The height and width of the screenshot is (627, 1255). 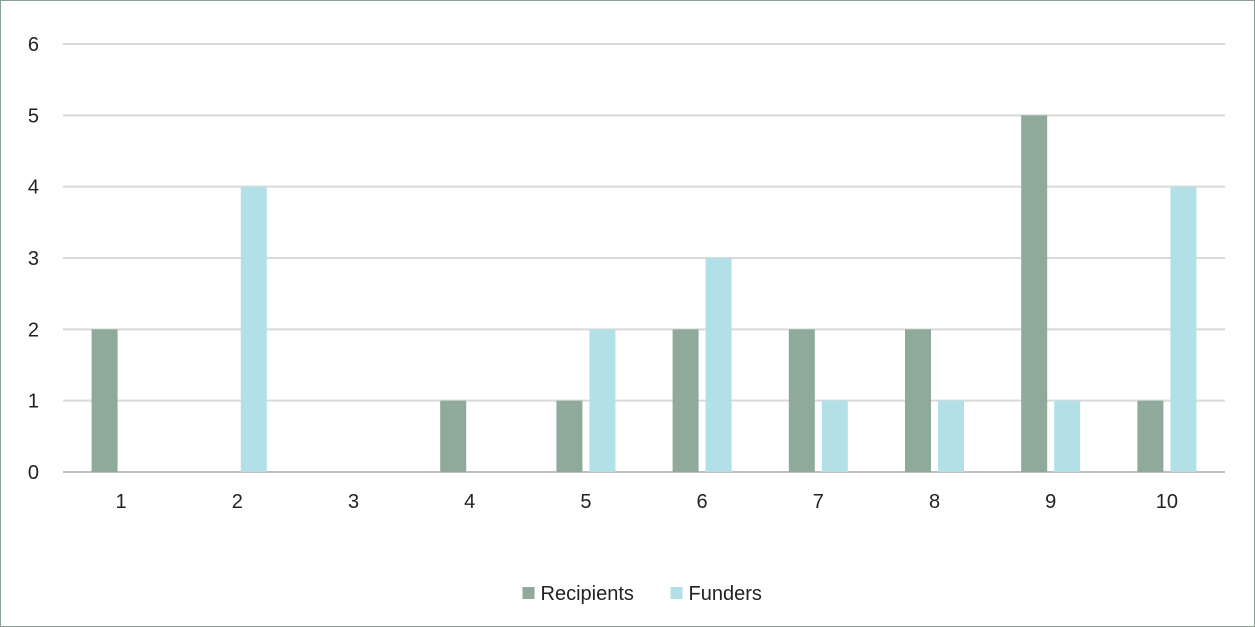 I want to click on x-tick-label: 6, so click(x=702, y=502).